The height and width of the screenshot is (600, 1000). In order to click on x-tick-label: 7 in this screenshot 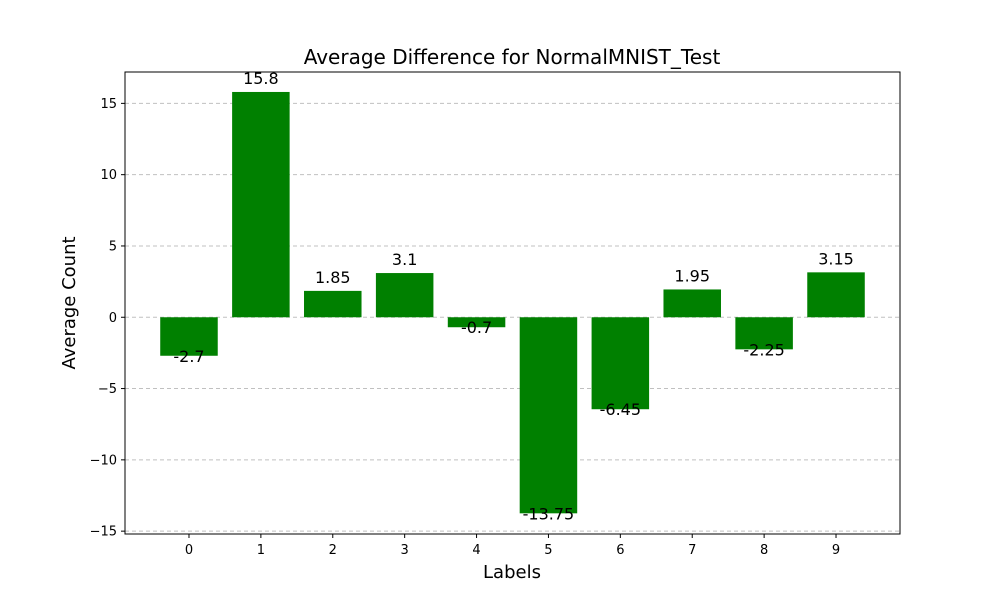, I will do `click(692, 550)`.